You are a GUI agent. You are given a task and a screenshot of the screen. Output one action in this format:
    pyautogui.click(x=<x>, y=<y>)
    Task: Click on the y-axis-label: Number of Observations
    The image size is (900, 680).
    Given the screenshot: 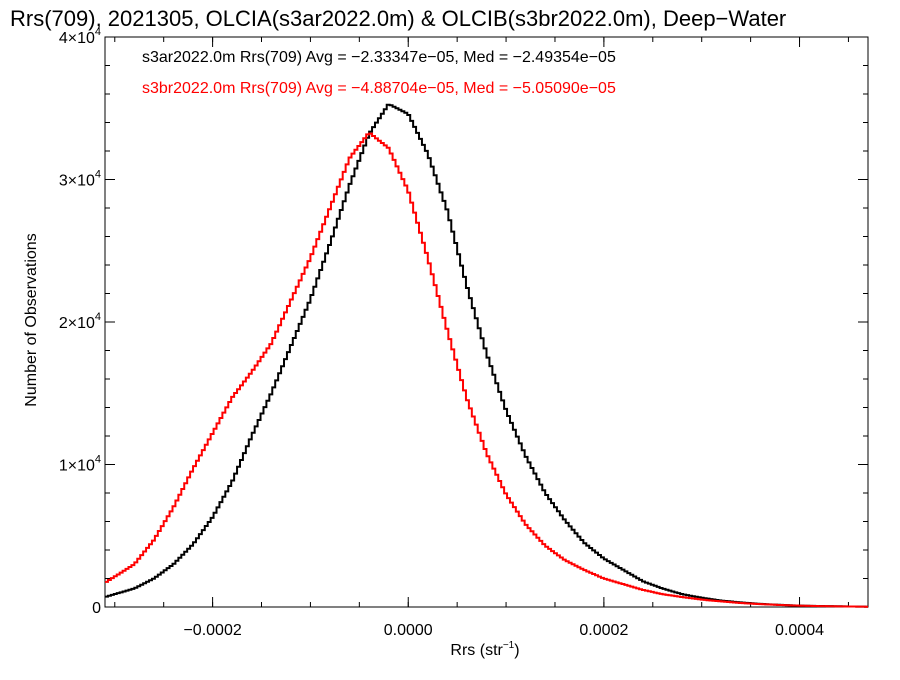 What is the action you would take?
    pyautogui.click(x=31, y=319)
    